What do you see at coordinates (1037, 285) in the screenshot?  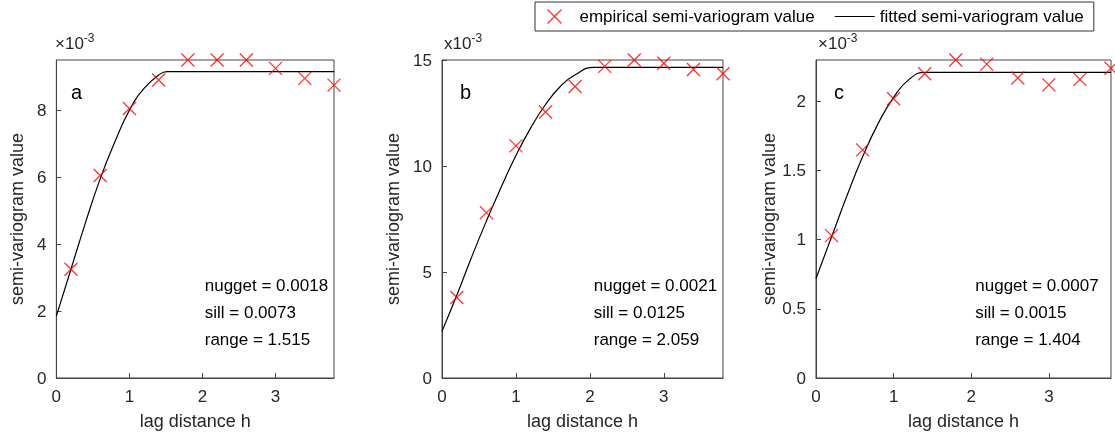 I see `annotation: nugget = 0.0007` at bounding box center [1037, 285].